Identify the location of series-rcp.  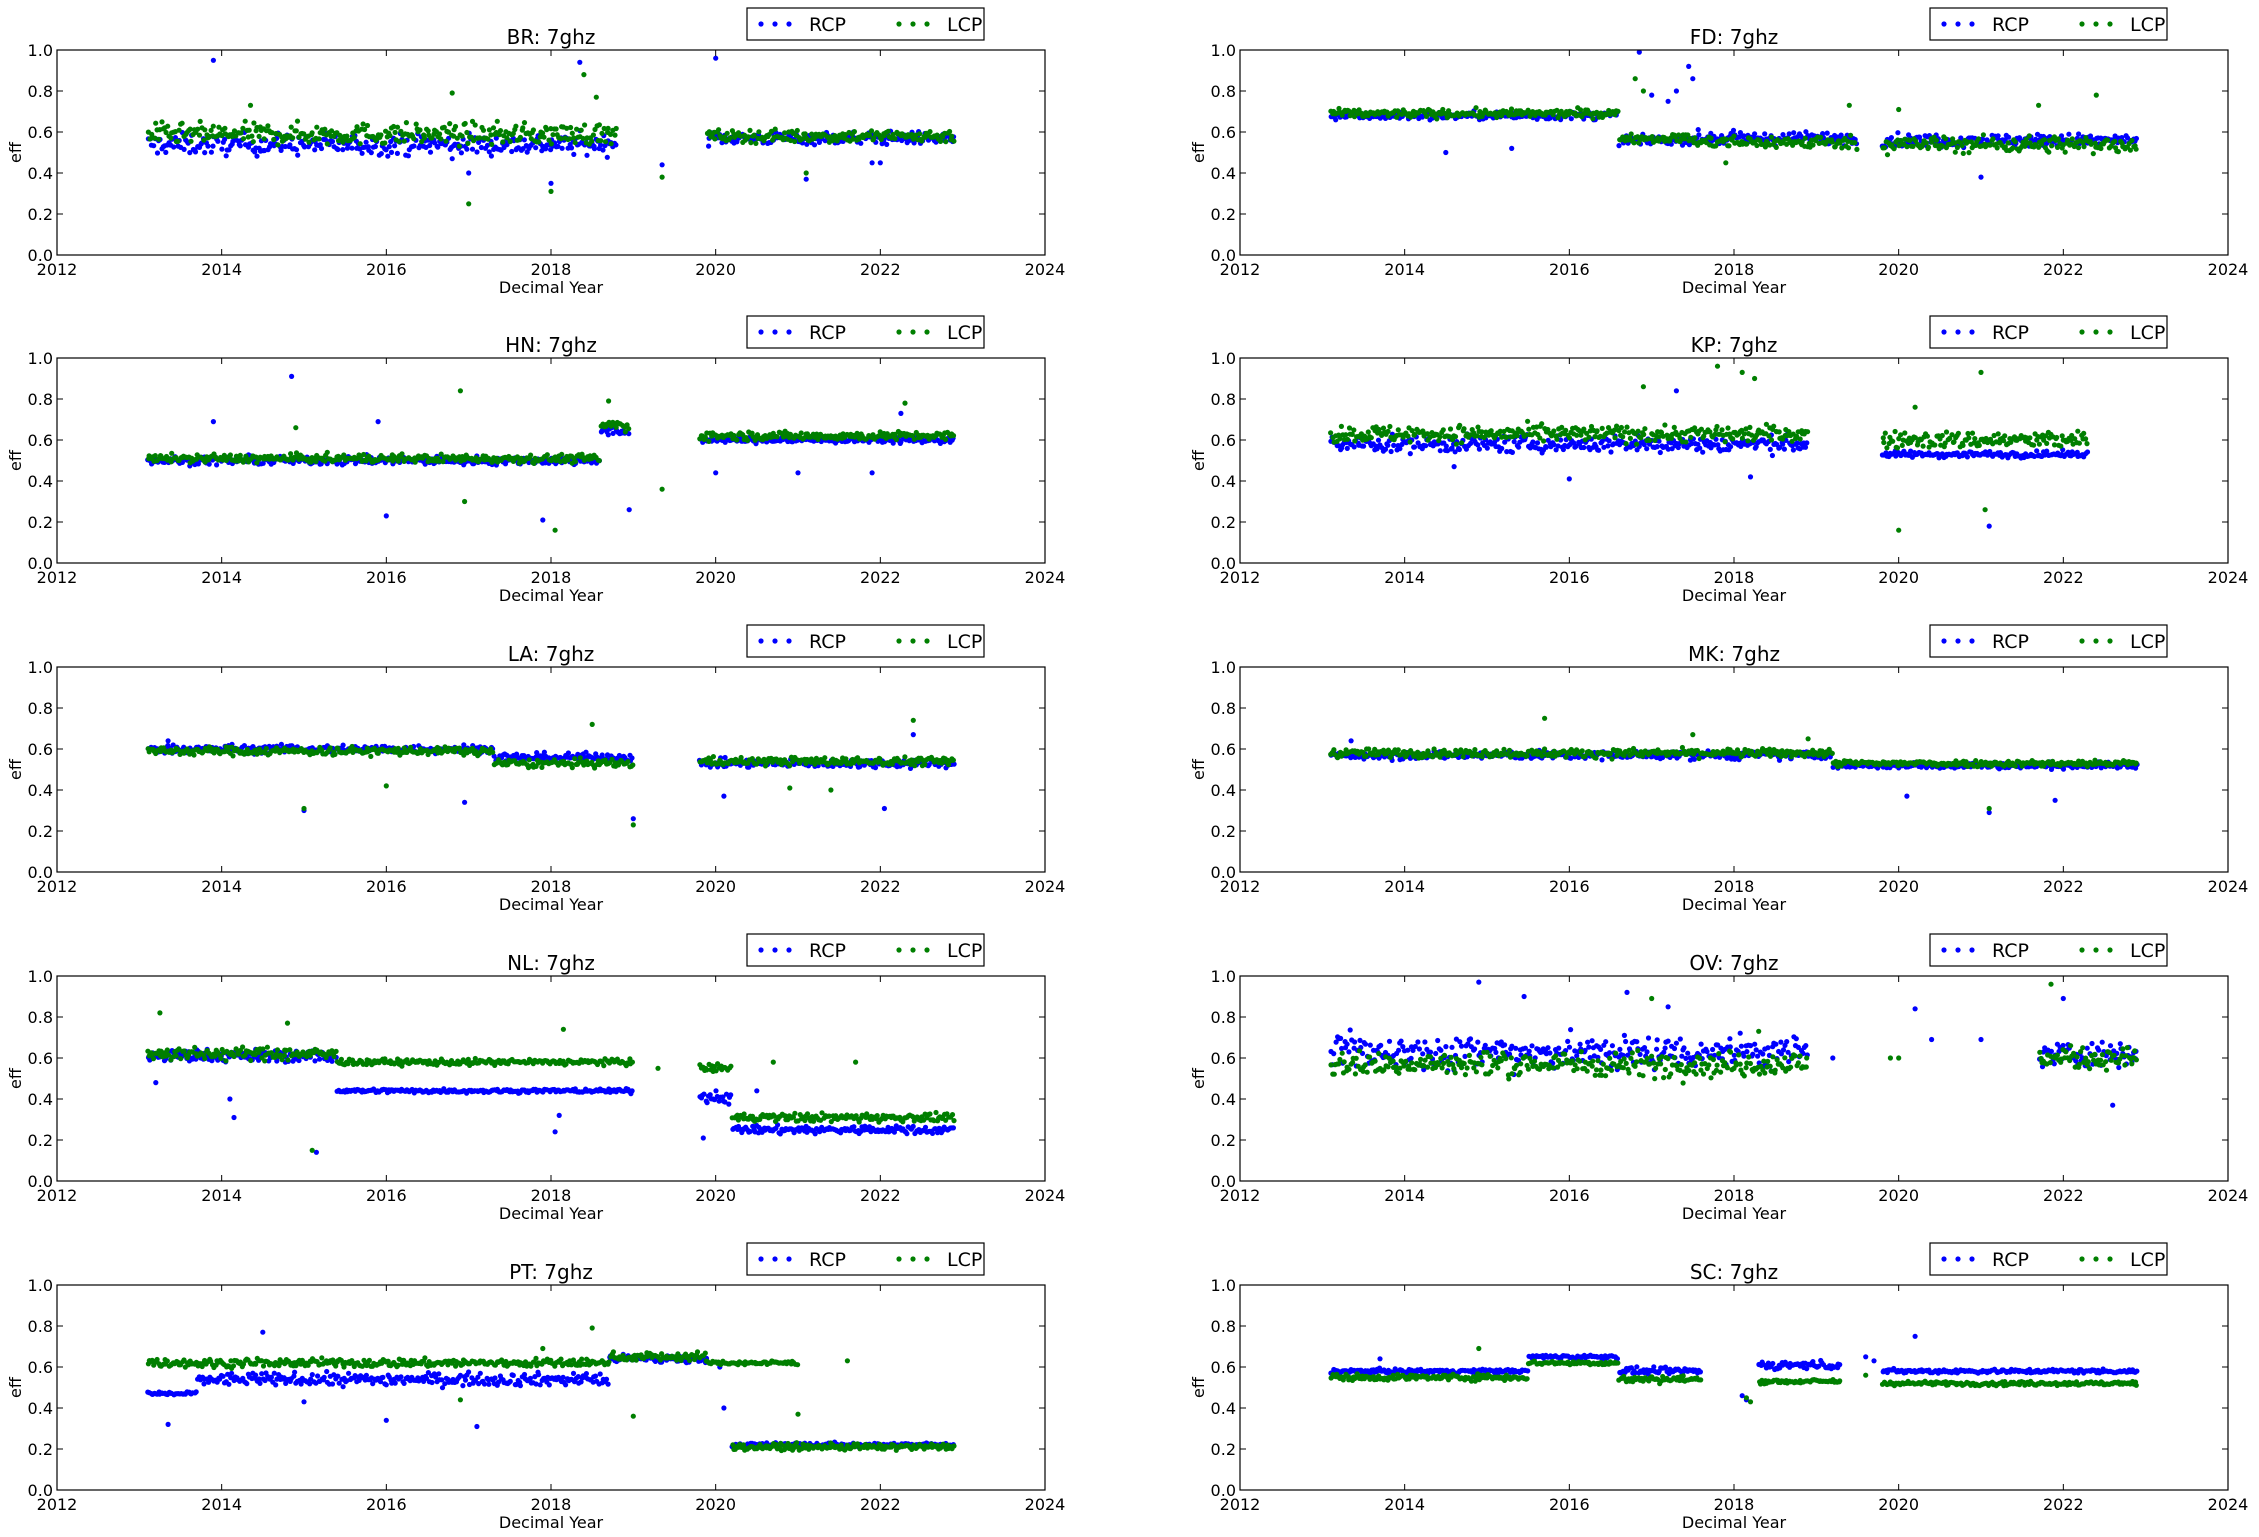
(550, 448).